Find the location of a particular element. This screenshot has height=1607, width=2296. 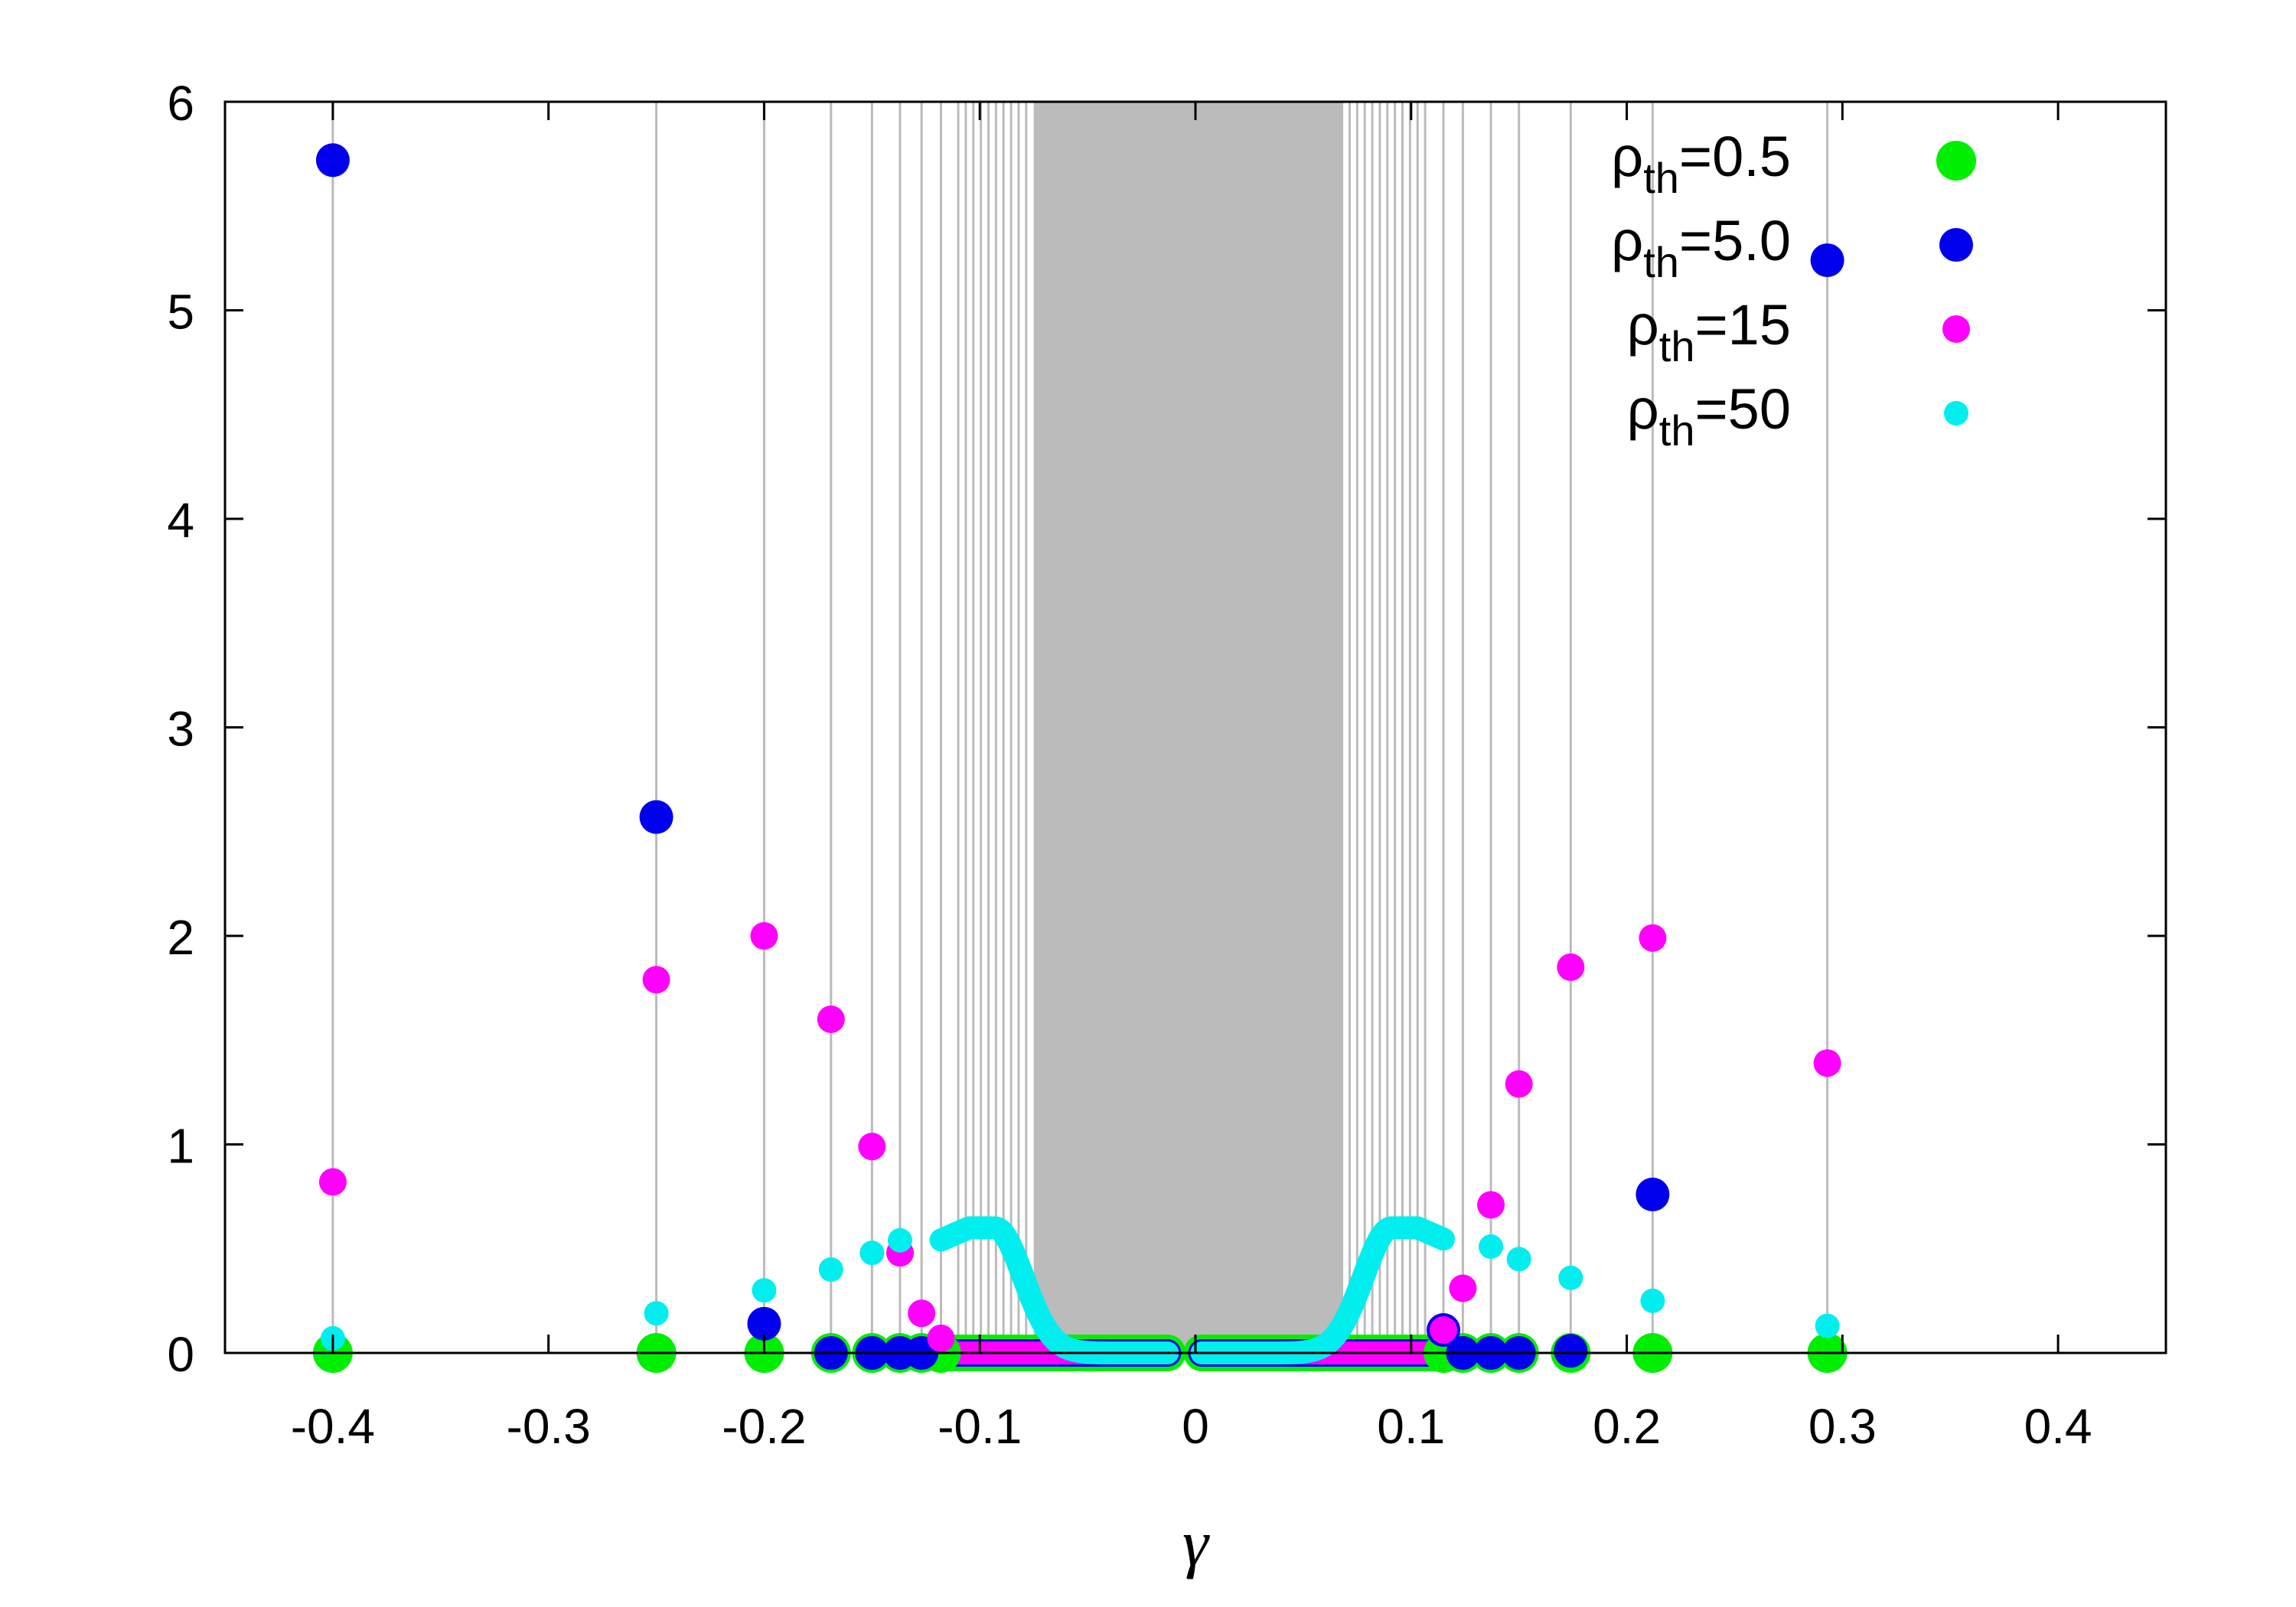

x-tick-label: 0.4 is located at coordinates (2058, 1426).